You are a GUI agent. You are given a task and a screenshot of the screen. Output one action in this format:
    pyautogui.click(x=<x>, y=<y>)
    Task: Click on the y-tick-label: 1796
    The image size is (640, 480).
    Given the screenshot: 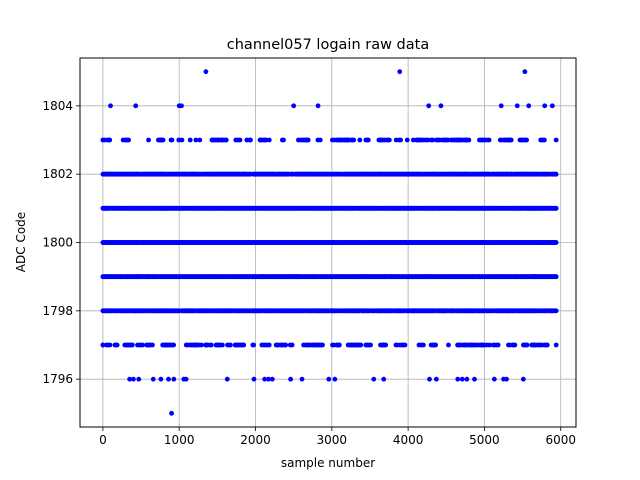 What is the action you would take?
    pyautogui.click(x=57, y=379)
    